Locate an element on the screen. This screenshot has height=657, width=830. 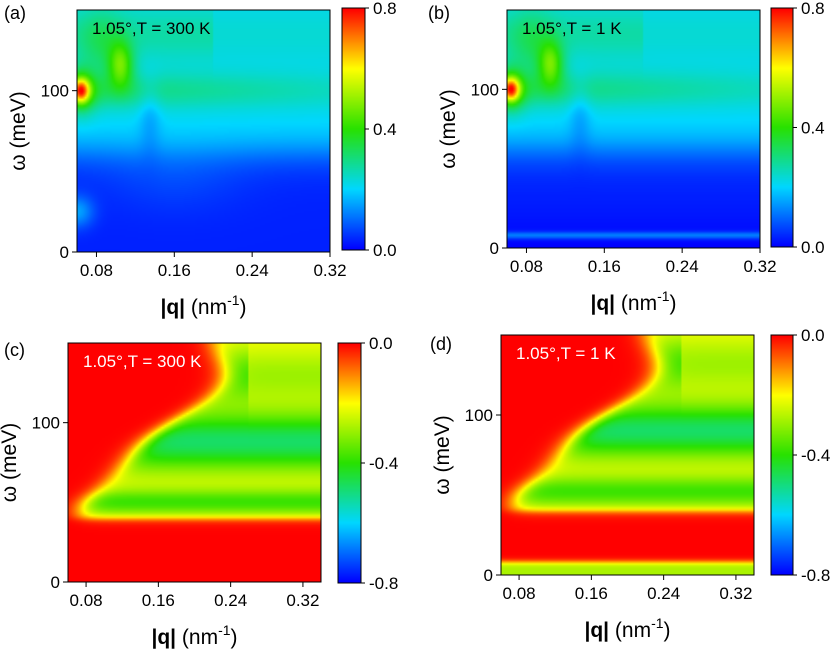
panel-label: (a) is located at coordinates (15, 13).